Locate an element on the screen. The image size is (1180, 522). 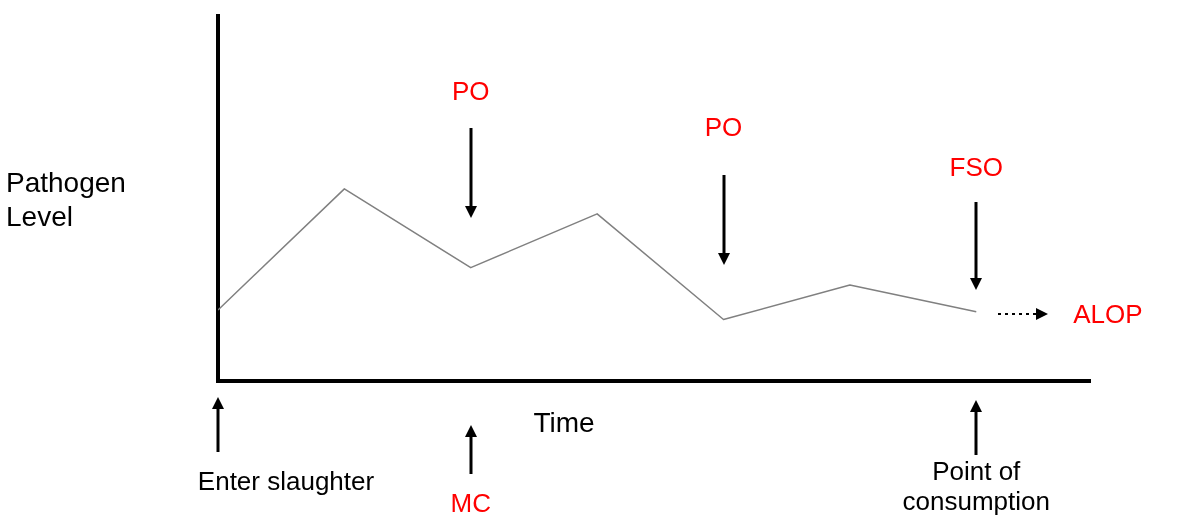
y-axis-title: Pathogen Level is located at coordinates (66, 200).